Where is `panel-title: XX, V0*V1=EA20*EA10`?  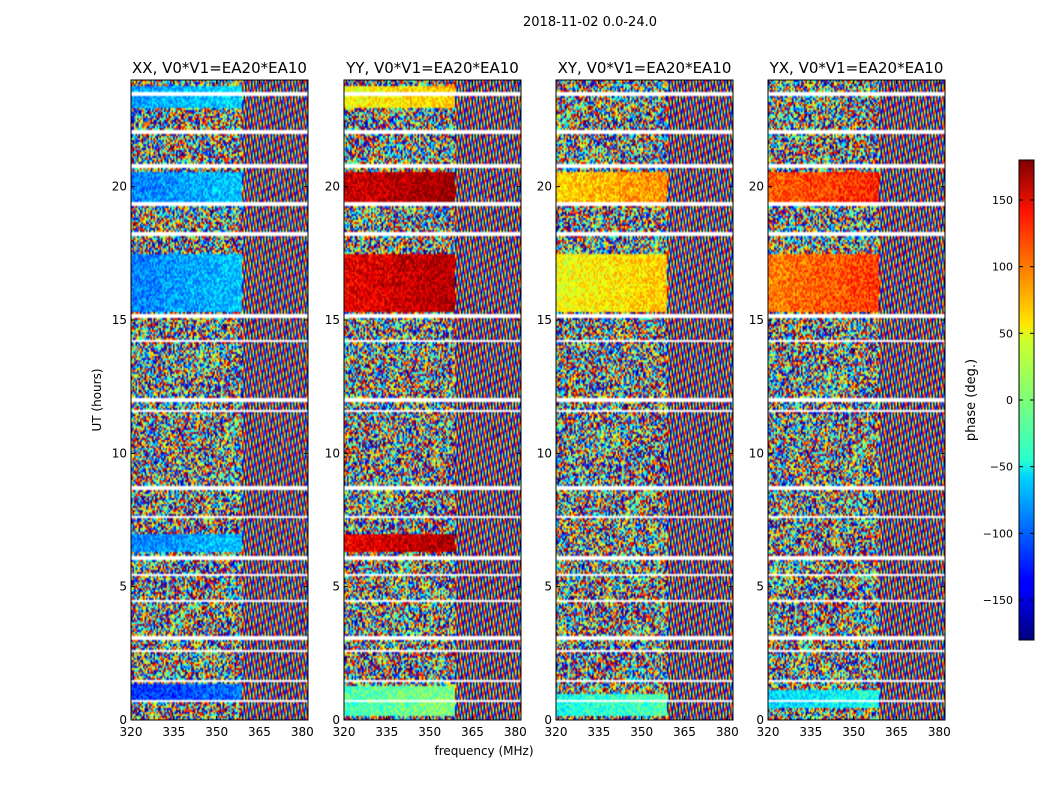
panel-title: XX, V0*V1=EA20*EA10 is located at coordinates (219, 68).